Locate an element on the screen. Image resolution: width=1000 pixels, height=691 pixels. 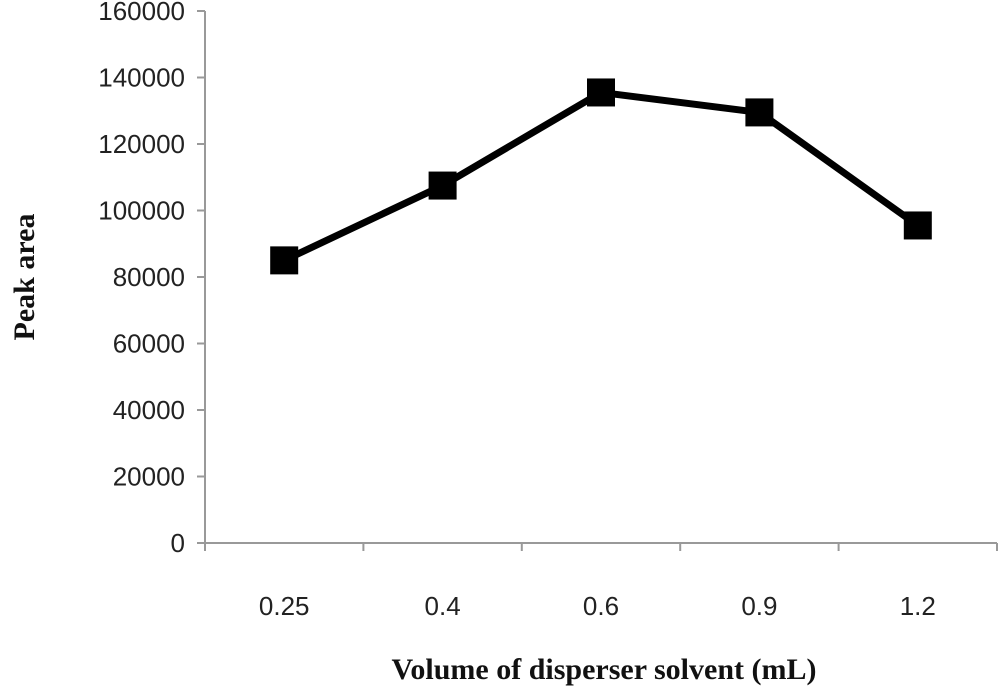
y-tick-label: 80000 is located at coordinates (149, 277).